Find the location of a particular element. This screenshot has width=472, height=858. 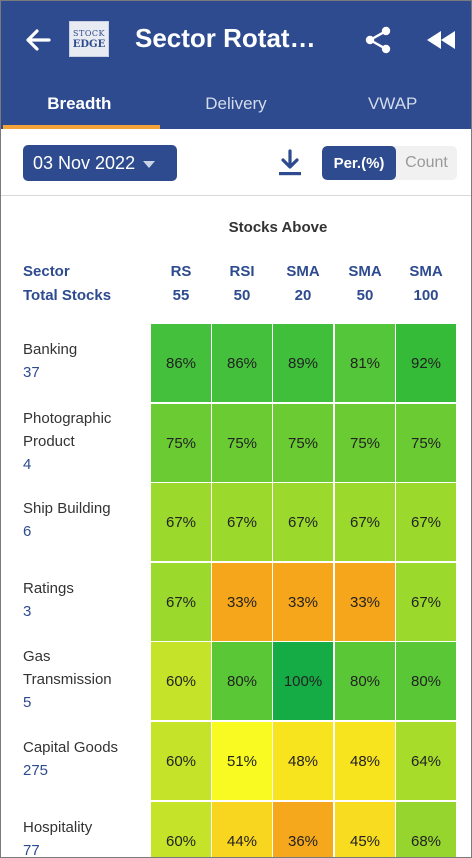

column-header-sma-100: SMA 100 is located at coordinates (426, 283).